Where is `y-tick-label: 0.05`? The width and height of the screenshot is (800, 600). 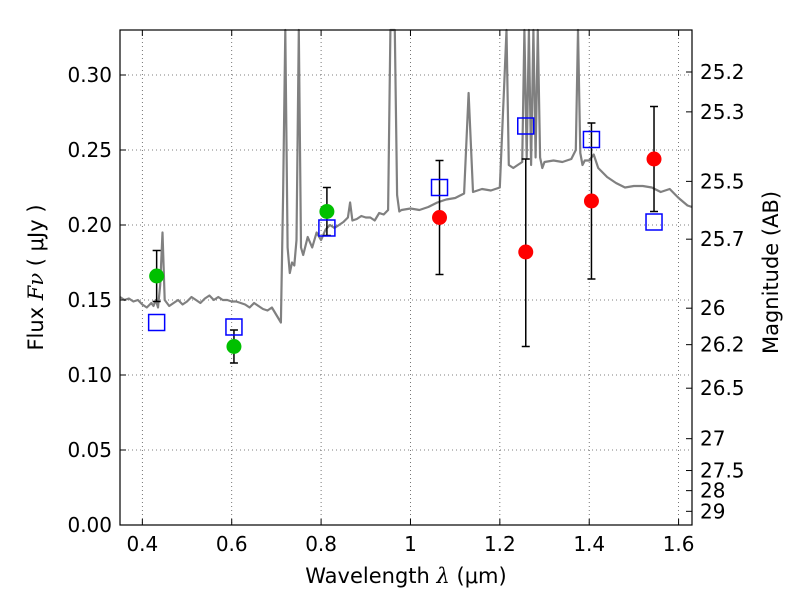 y-tick-label: 0.05 is located at coordinates (89, 450).